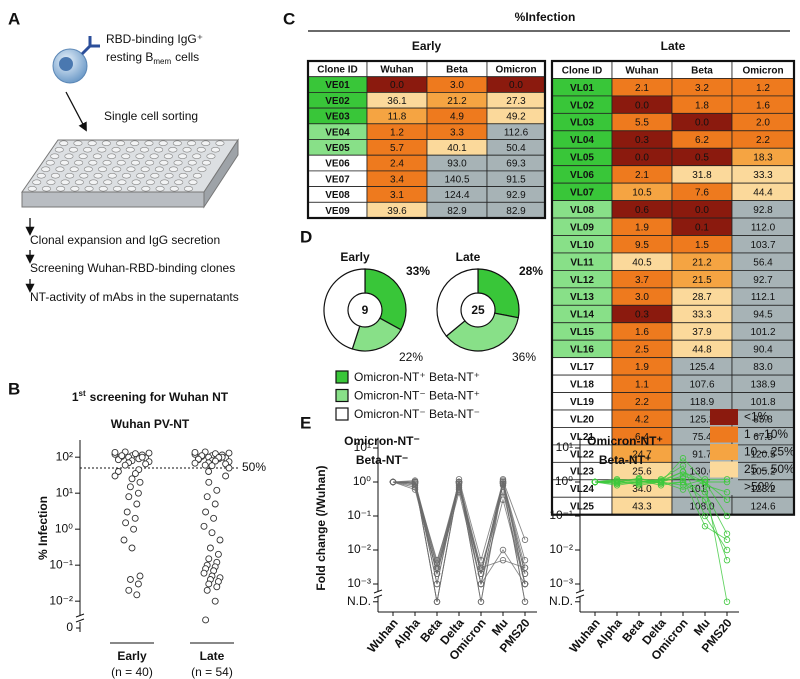 Image resolution: width=800 pixels, height=679 pixels. I want to click on header-text: Wuhan, so click(641, 70).